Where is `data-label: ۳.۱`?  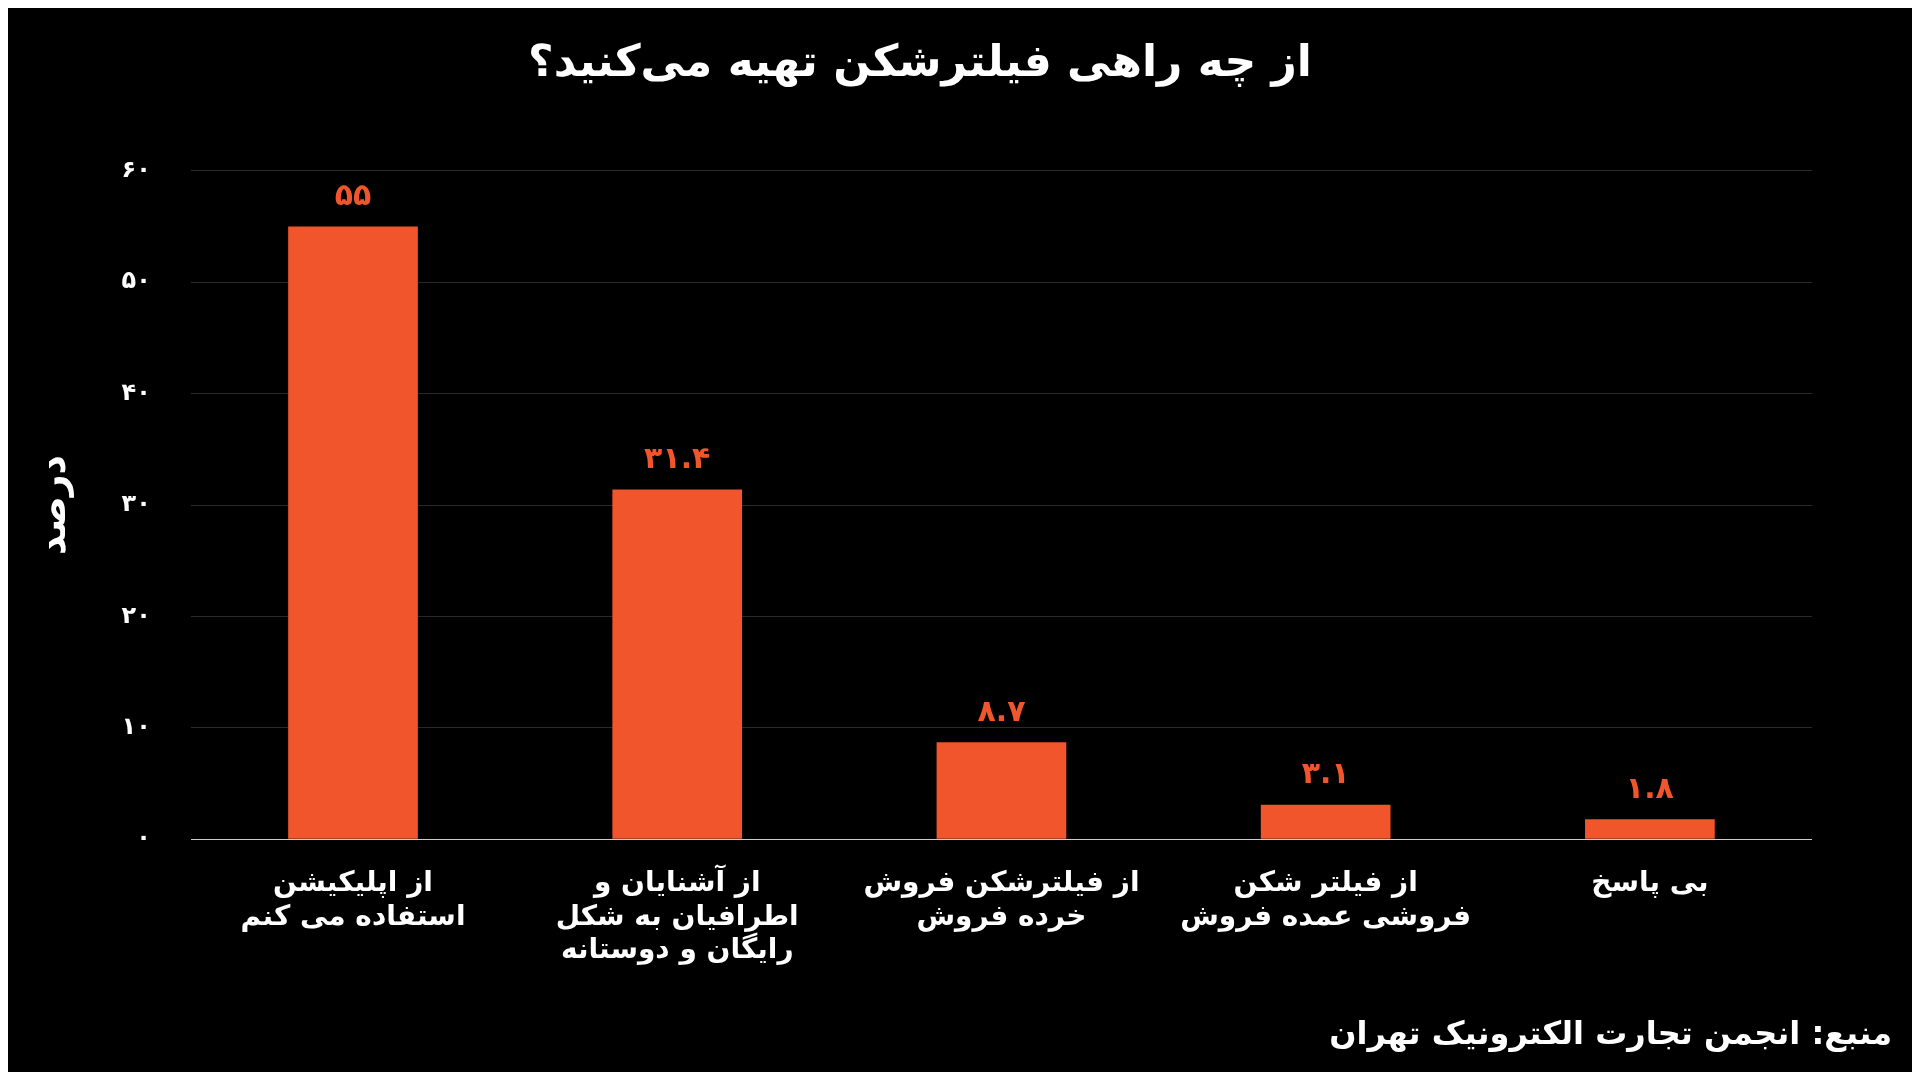
data-label: ۳.۱ is located at coordinates (1325, 773).